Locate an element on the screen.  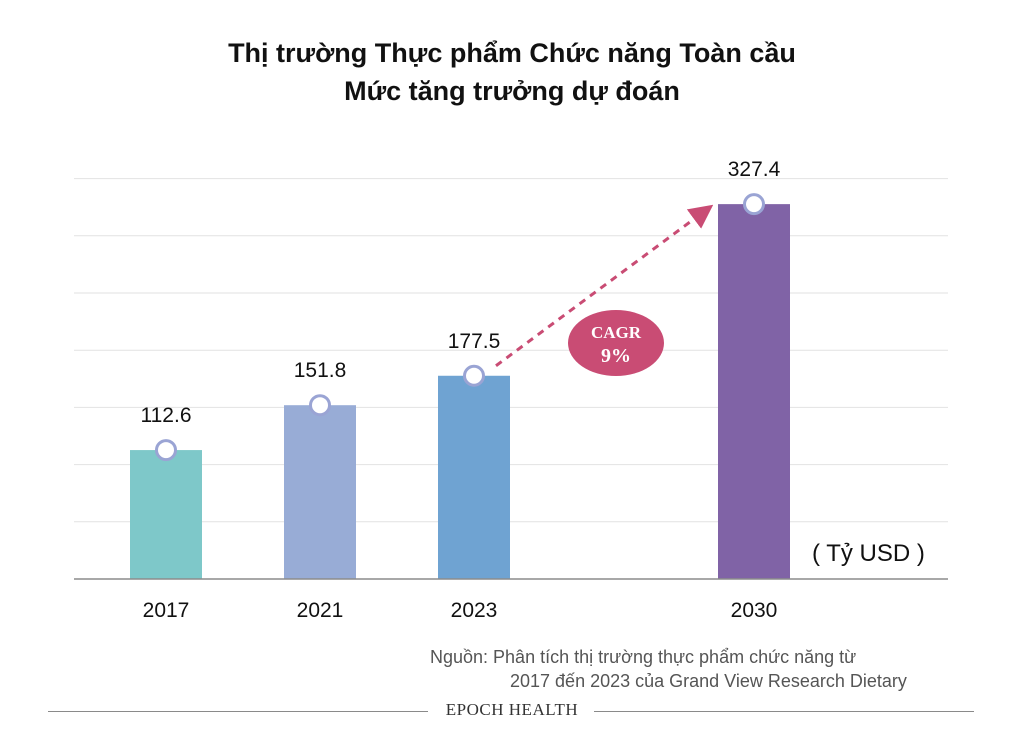
unit-label: ( Tỷ USD ) is located at coordinates (868, 553).